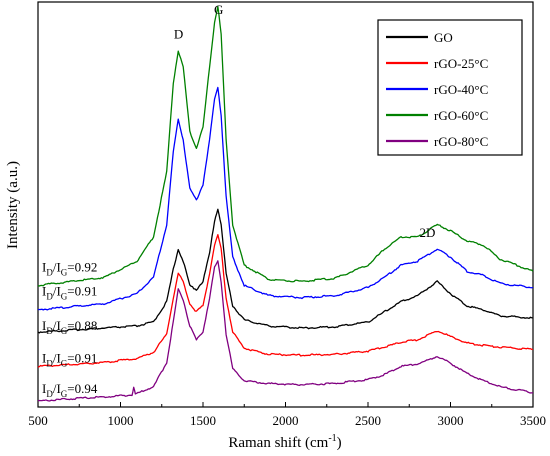 The image size is (550, 456). Describe the element at coordinates (284, 442) in the screenshot. I see `x-axis-title: Raman shift (cm-1)` at that location.